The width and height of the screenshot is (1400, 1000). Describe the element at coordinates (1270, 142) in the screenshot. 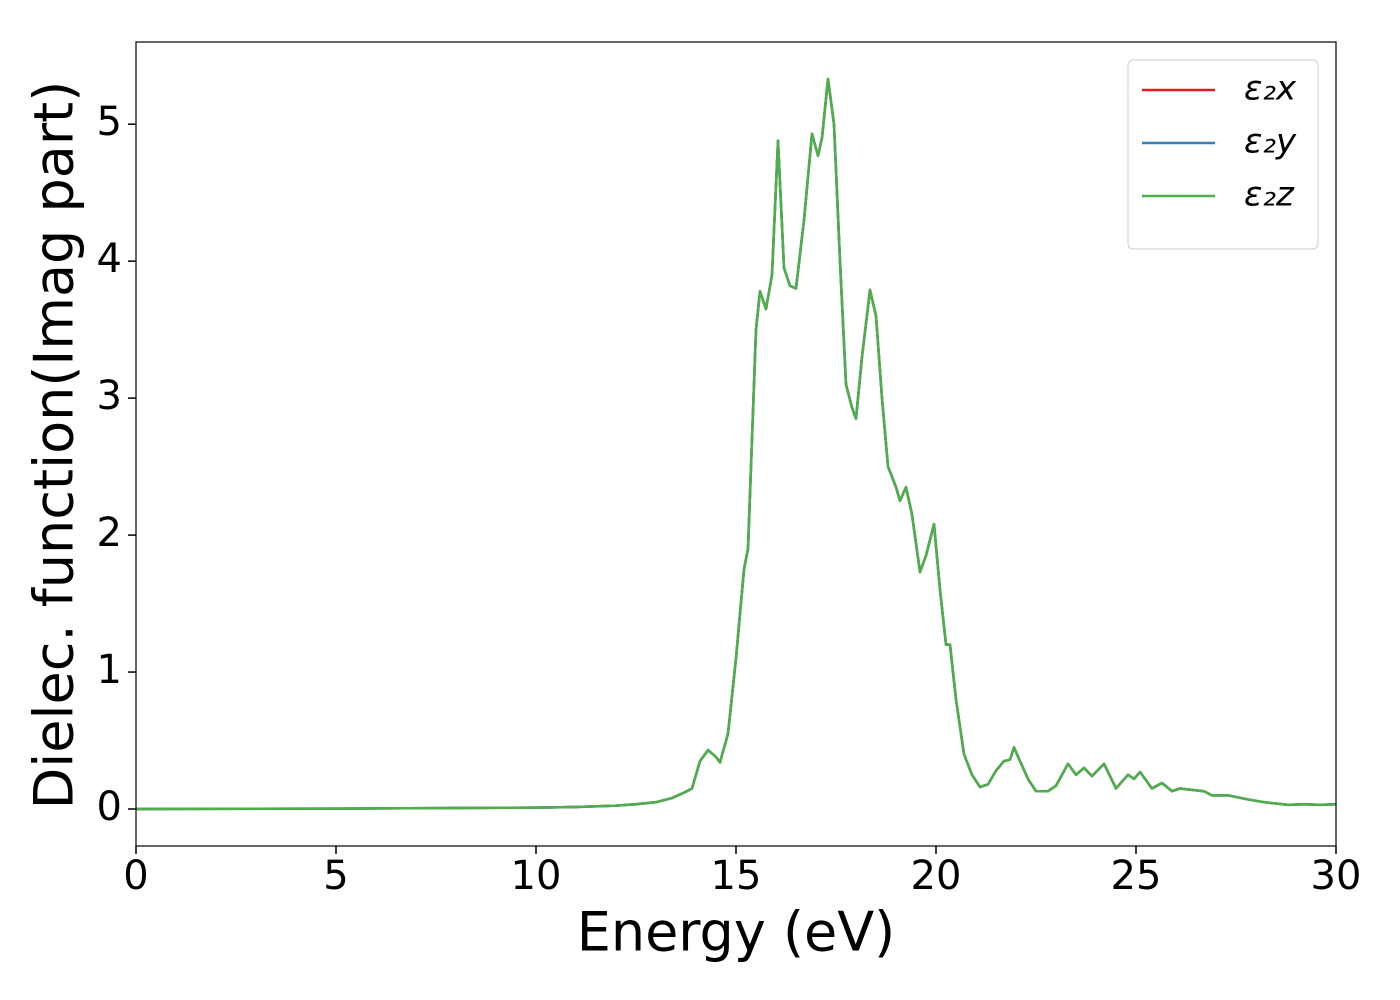

I see `legend-label: ε₂y` at that location.